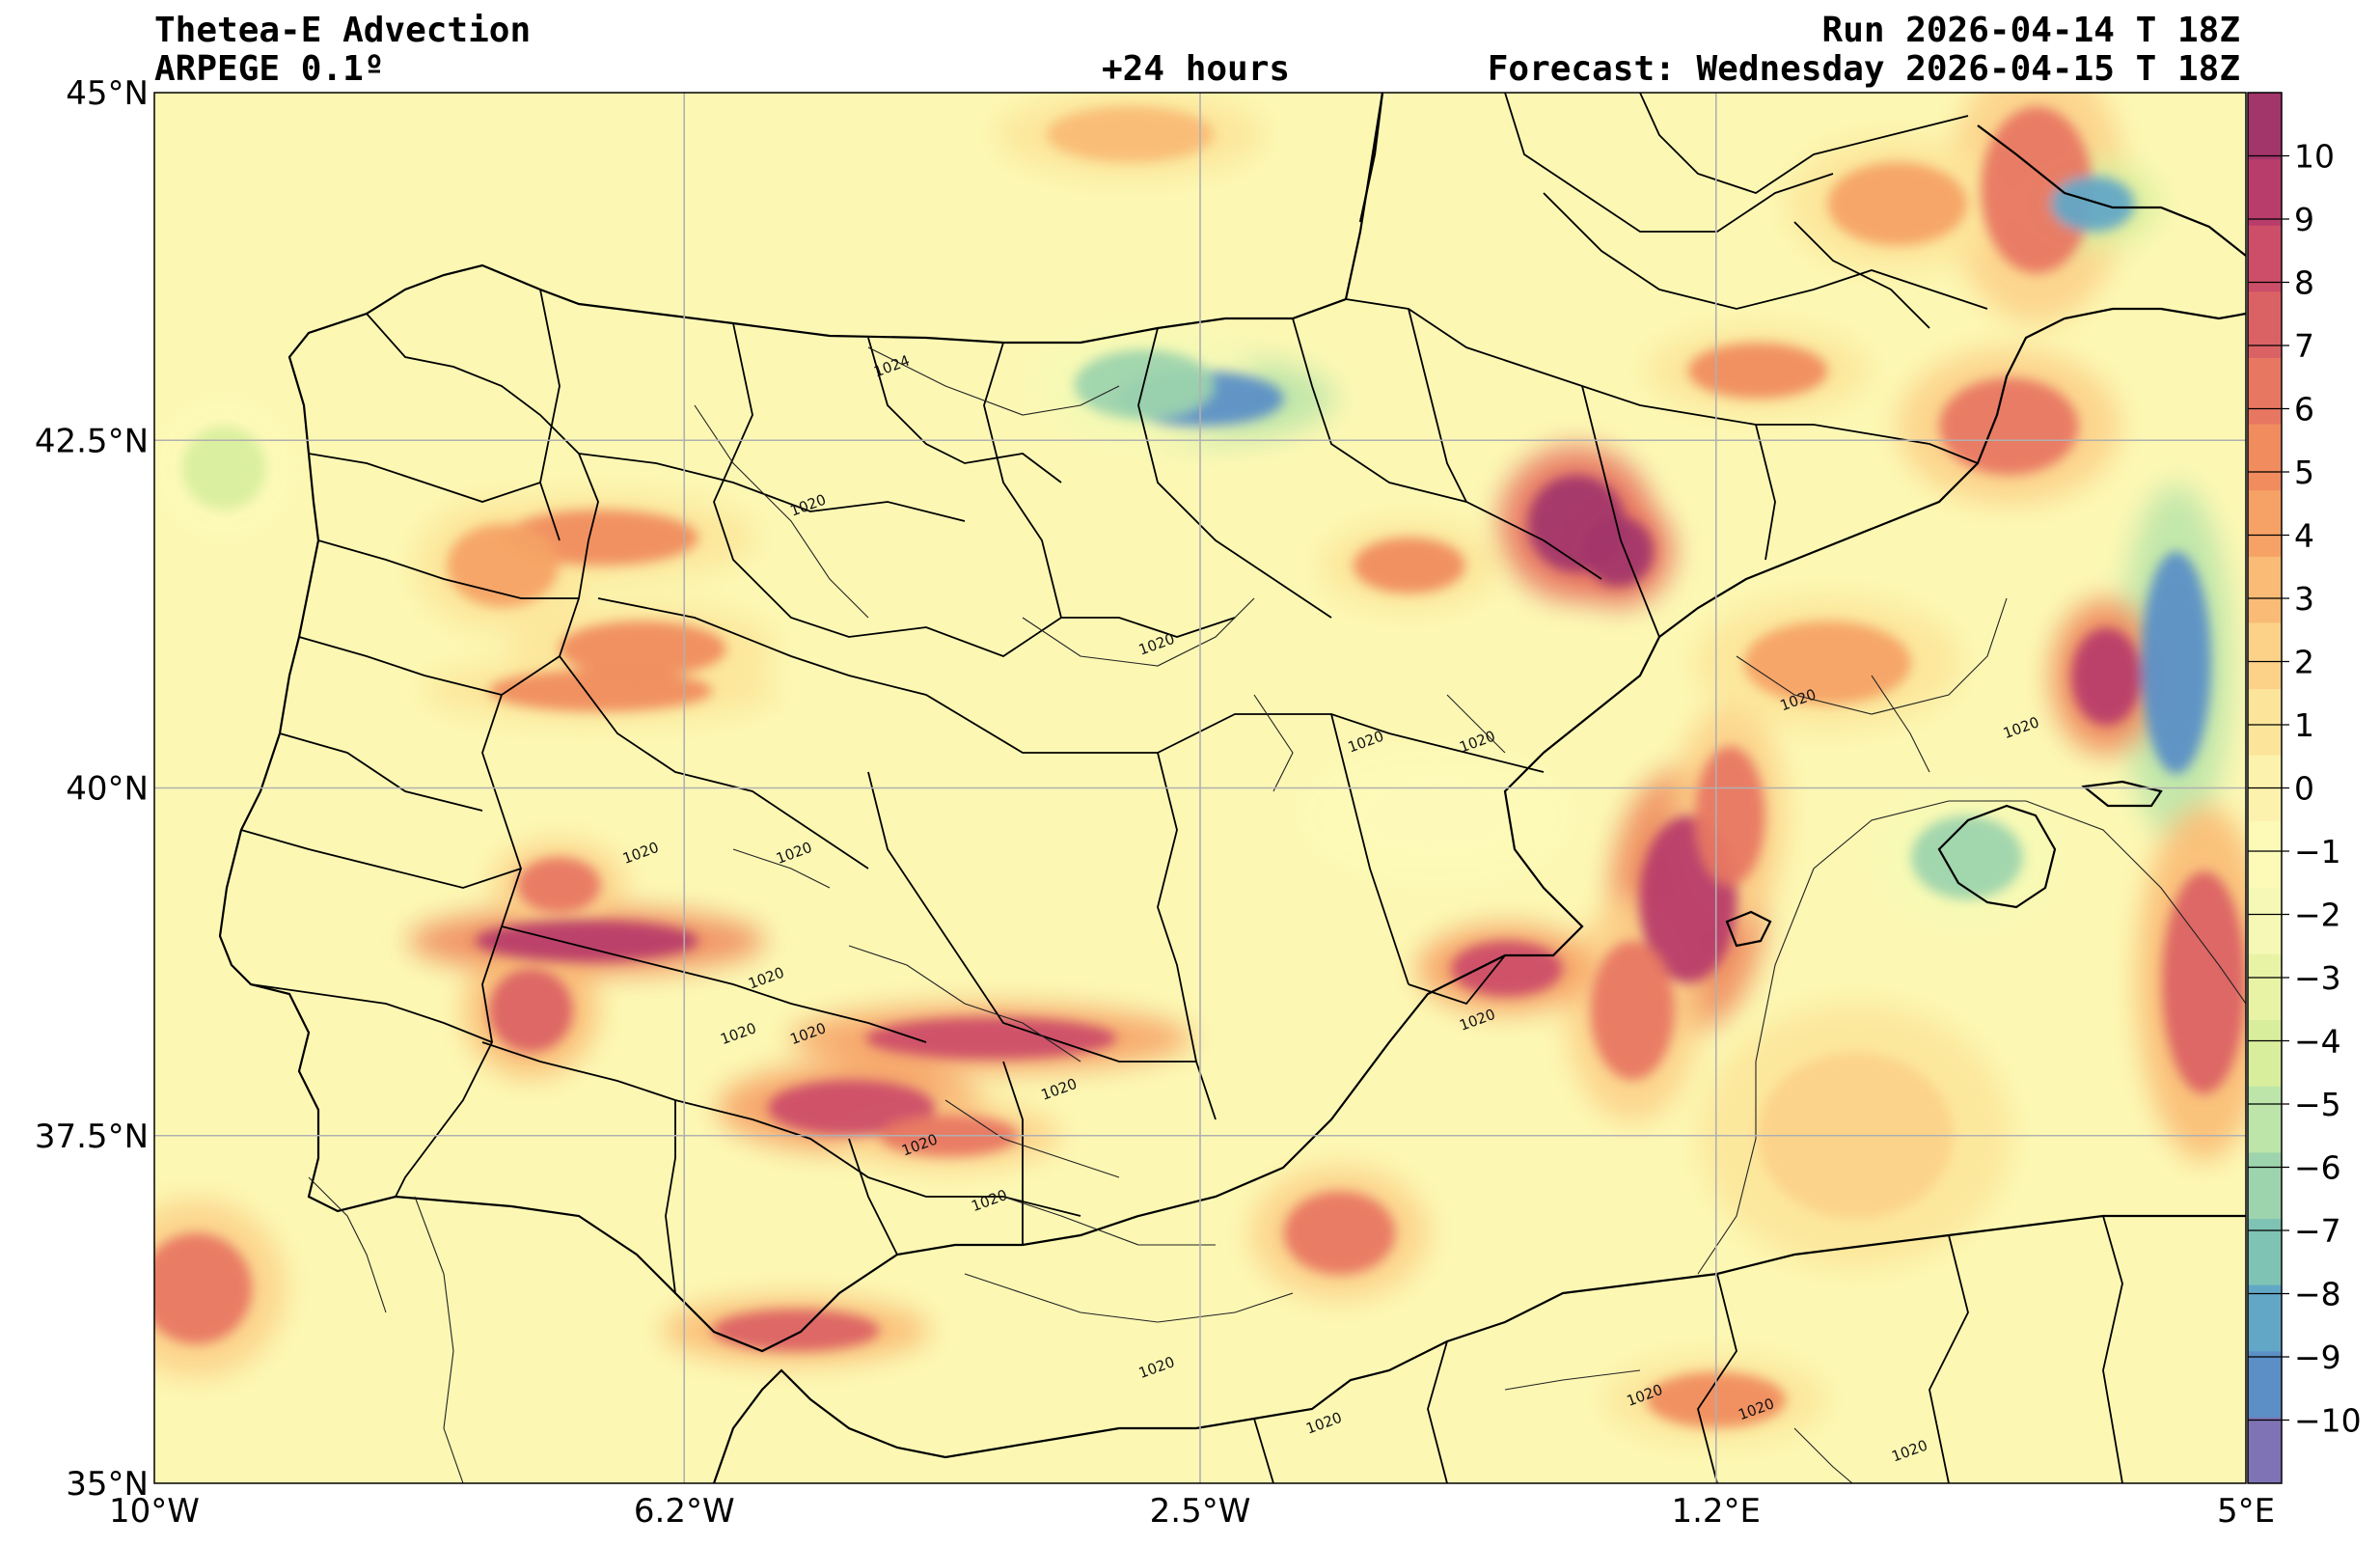 This screenshot has width=2380, height=1546. What do you see at coordinates (2304, 409) in the screenshot?
I see `colorbar-tick-label: 6` at bounding box center [2304, 409].